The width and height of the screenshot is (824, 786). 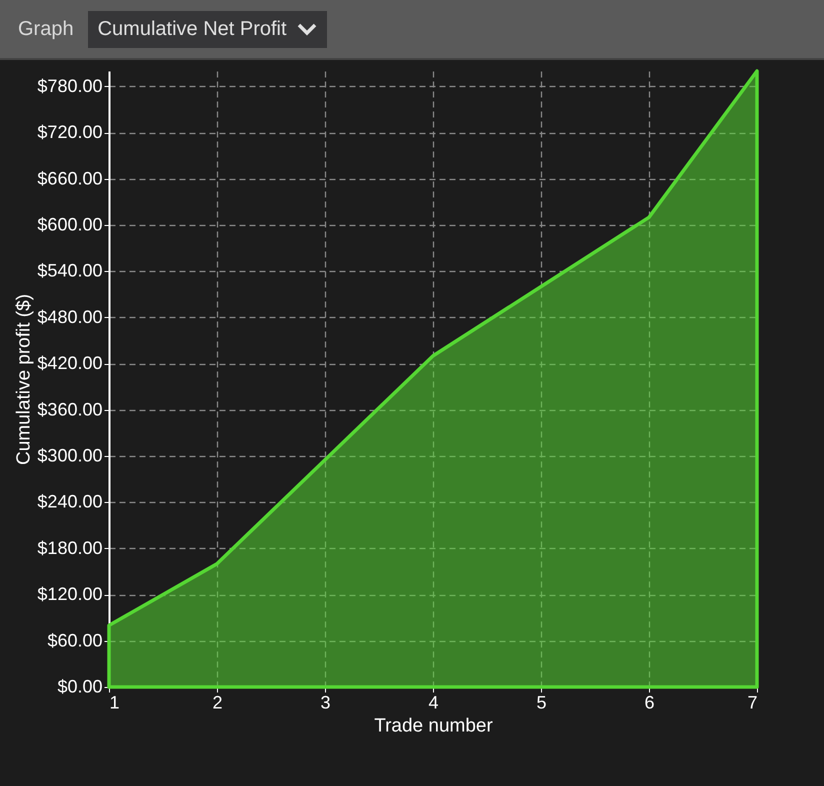 What do you see at coordinates (541, 702) in the screenshot?
I see `x-tick-label: 5` at bounding box center [541, 702].